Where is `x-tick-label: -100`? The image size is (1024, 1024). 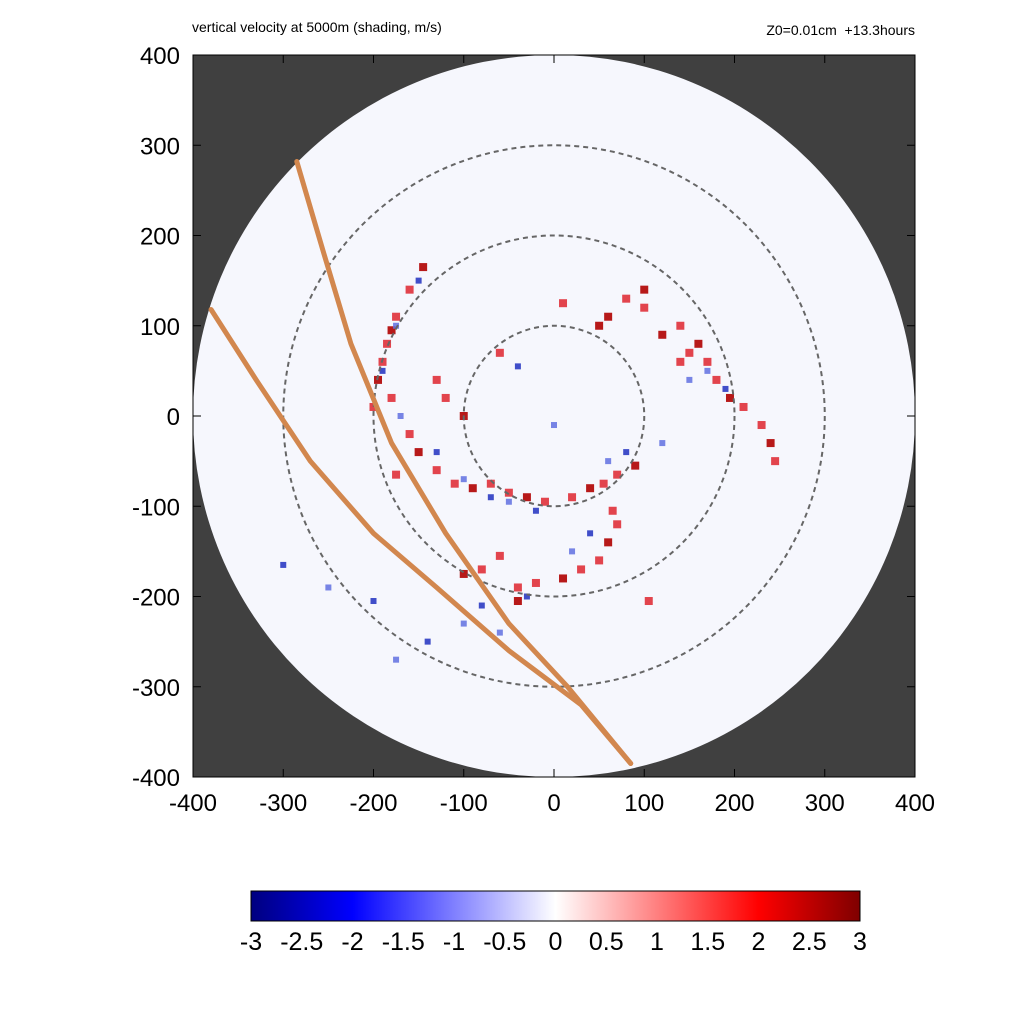 x-tick-label: -100 is located at coordinates (464, 803).